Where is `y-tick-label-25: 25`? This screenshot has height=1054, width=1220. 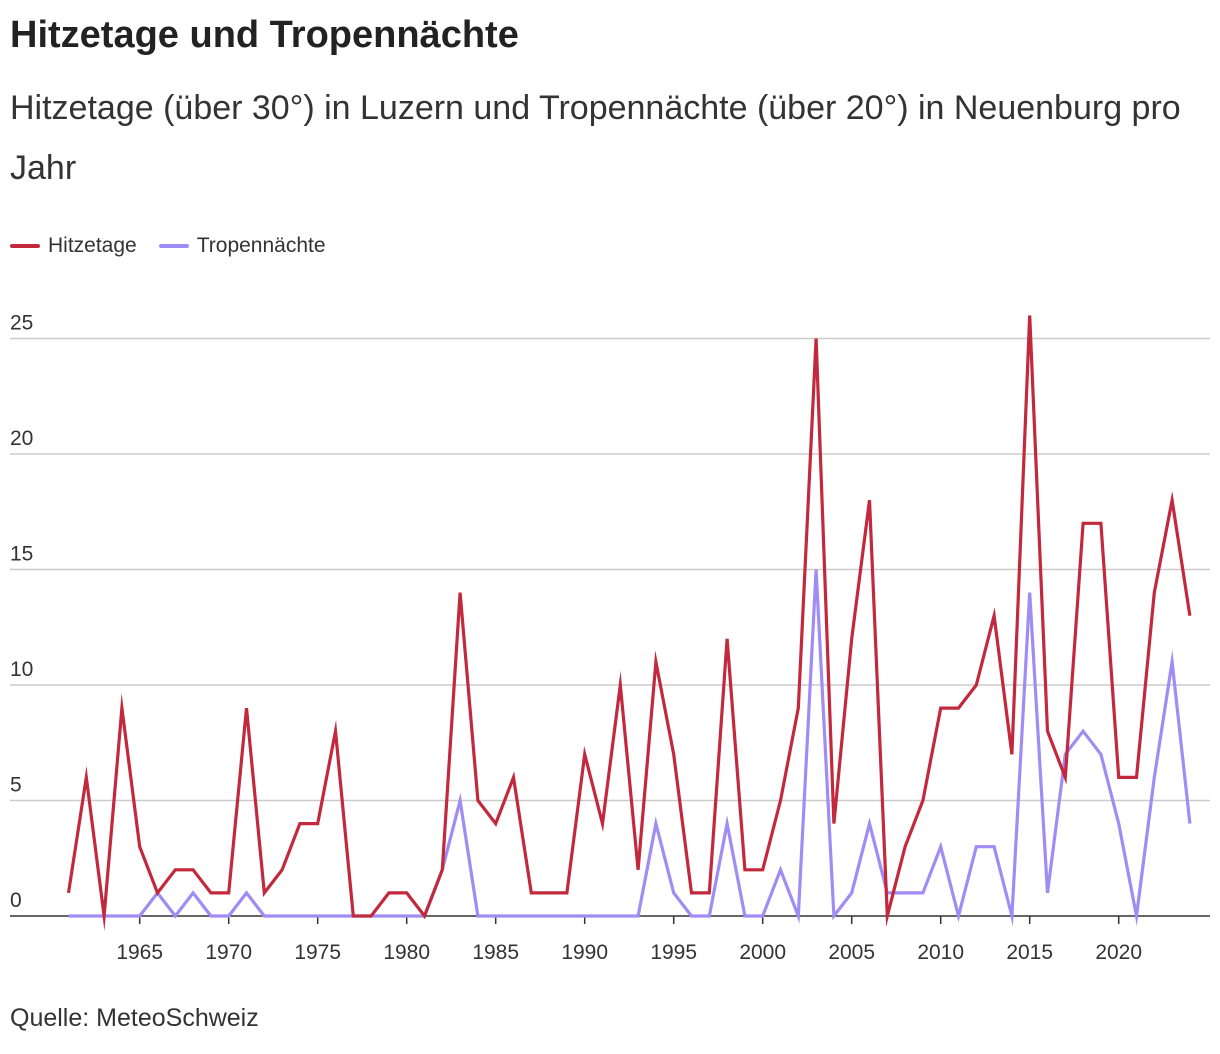
y-tick-label-25: 25 is located at coordinates (21, 323).